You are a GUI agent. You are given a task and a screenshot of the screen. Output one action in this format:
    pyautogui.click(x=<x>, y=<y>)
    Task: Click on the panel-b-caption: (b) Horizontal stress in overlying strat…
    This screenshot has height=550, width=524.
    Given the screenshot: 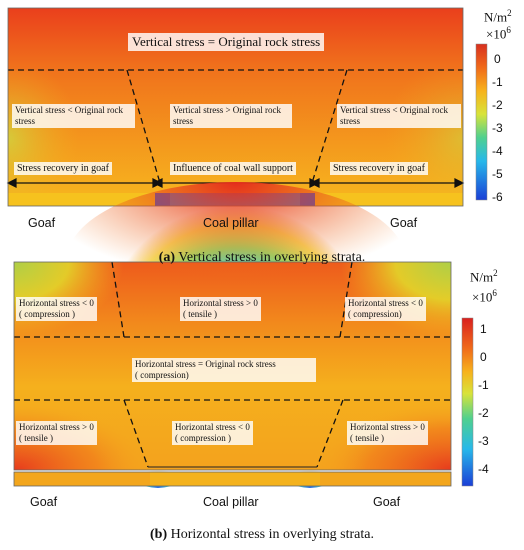 What is the action you would take?
    pyautogui.click(x=262, y=535)
    